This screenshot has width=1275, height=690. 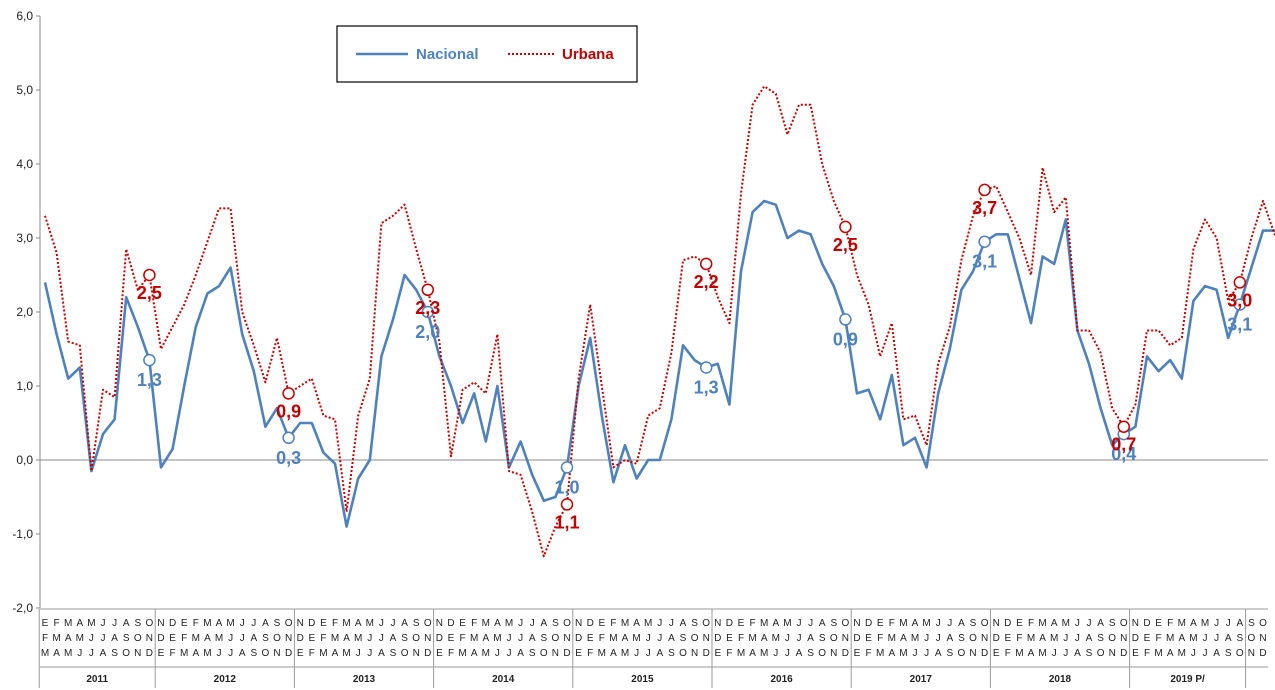 What do you see at coordinates (24, 312) in the screenshot?
I see `y-tick-label: 2,0` at bounding box center [24, 312].